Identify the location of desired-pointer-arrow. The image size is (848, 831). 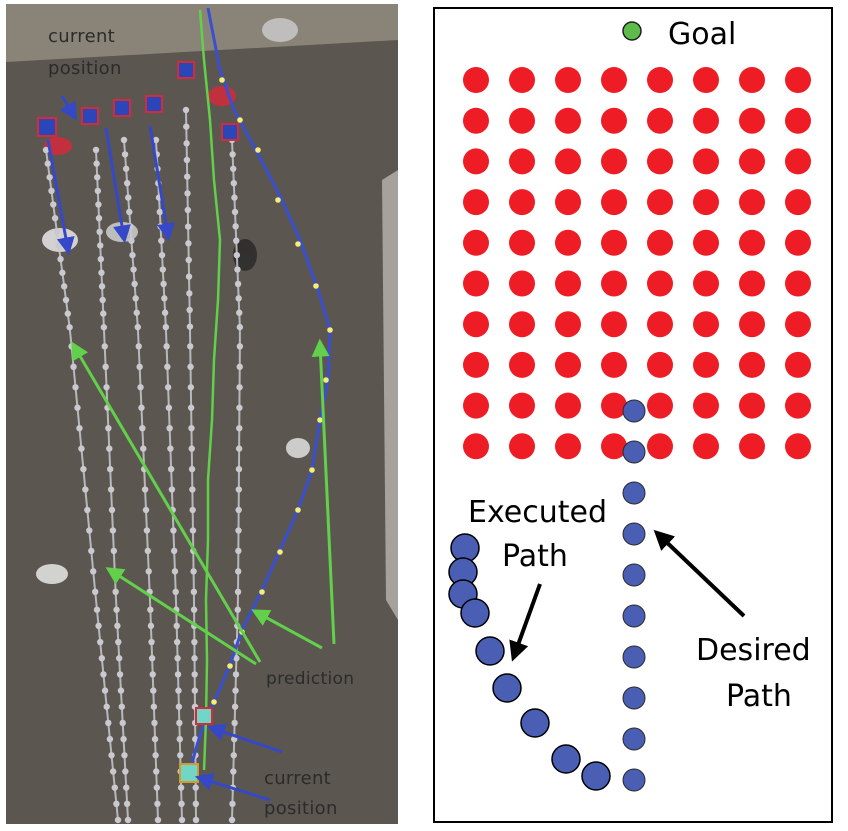
(699, 573).